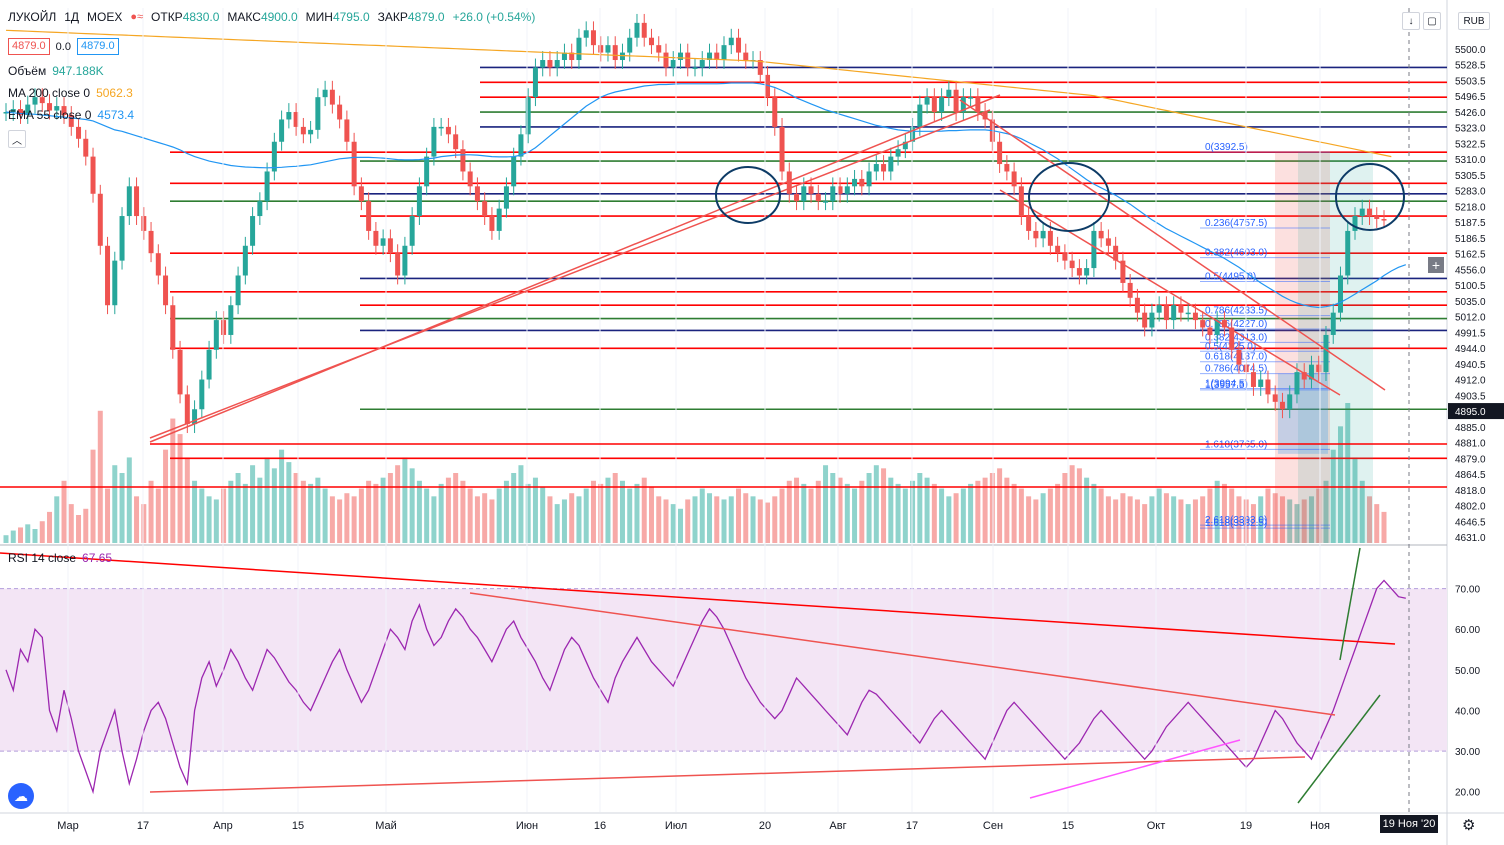 This screenshot has height=845, width=1504. What do you see at coordinates (105, 17) in the screenshot?
I see `exchange-label: MOEX` at bounding box center [105, 17].